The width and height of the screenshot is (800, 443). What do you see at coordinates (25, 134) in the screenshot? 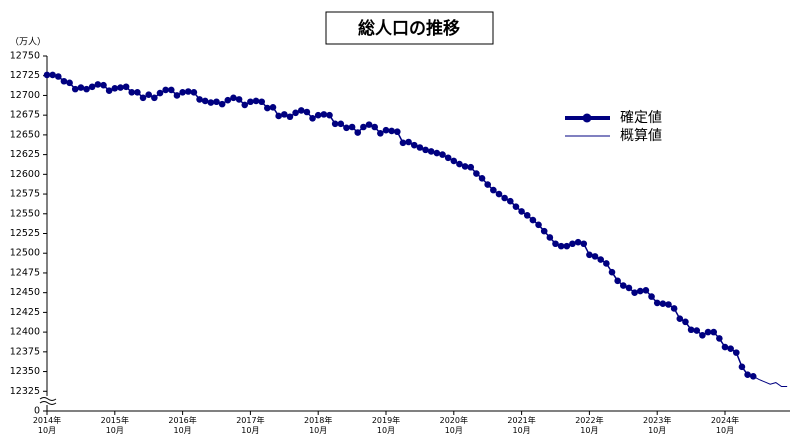
I see `y-tick-label: 12650` at bounding box center [25, 134].